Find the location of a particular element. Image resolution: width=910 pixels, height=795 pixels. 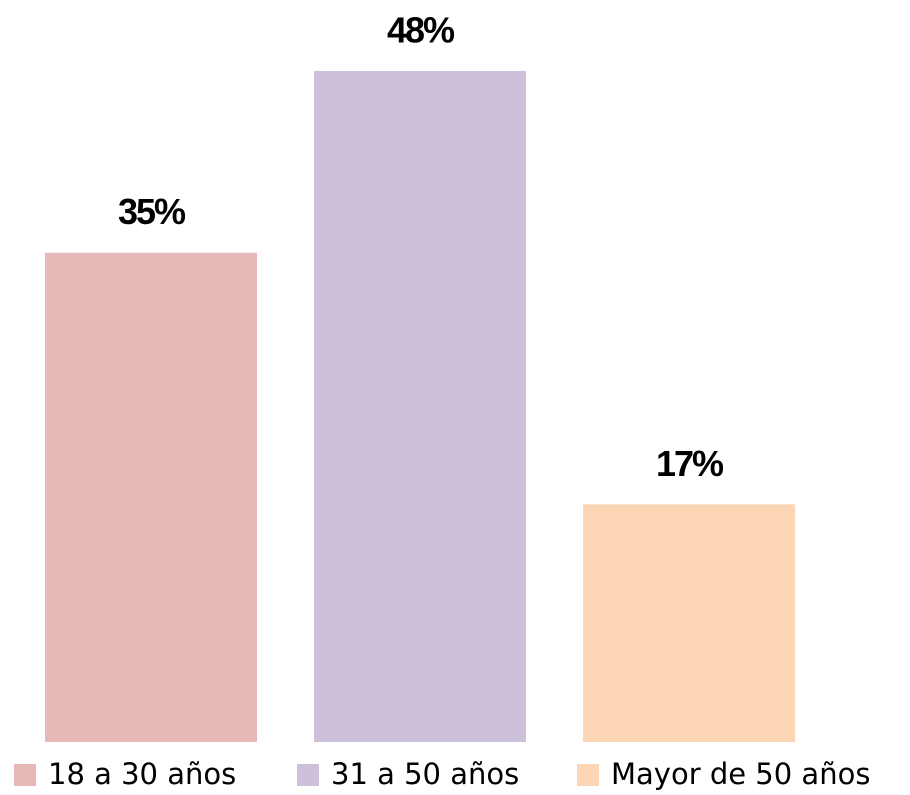

legend-label: Mayor de 50 años is located at coordinates (740, 774).